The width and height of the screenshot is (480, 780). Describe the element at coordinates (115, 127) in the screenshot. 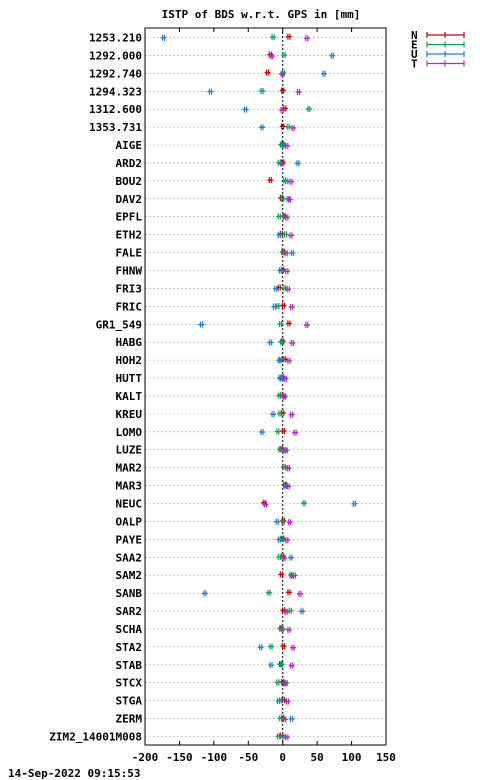

I see `category-label: 1353.731` at that location.